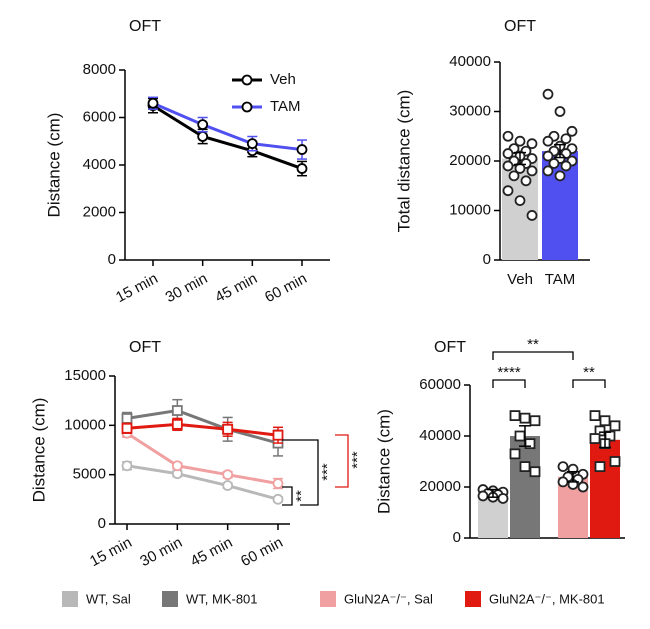  What do you see at coordinates (509, 372) in the screenshot?
I see `significance: ****` at bounding box center [509, 372].